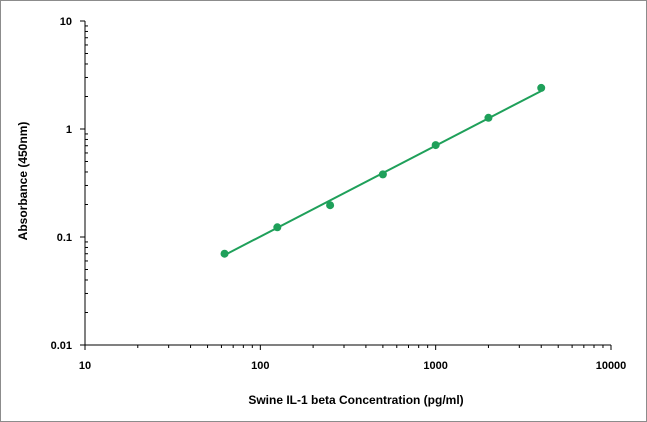 The height and width of the screenshot is (422, 647). I want to click on x-tick-label: 10, so click(85, 366).